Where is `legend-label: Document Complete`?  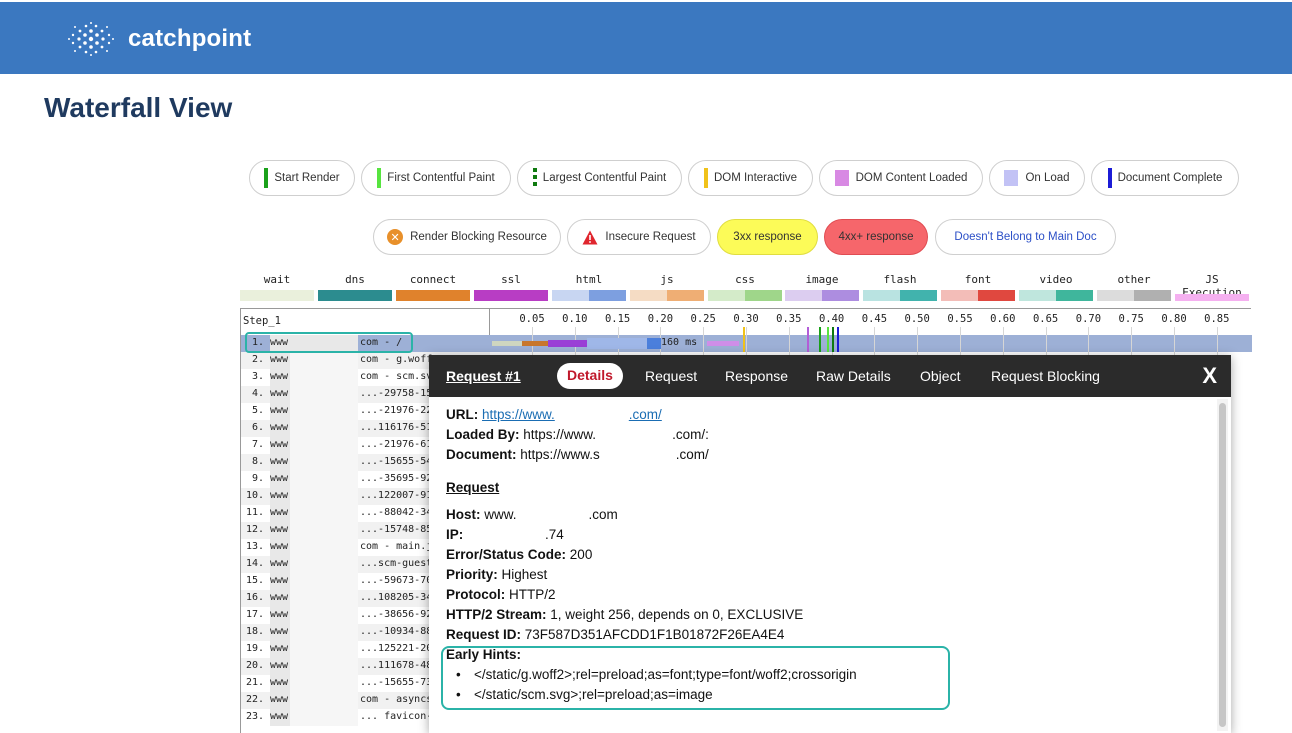 legend-label: Document Complete is located at coordinates (1170, 178).